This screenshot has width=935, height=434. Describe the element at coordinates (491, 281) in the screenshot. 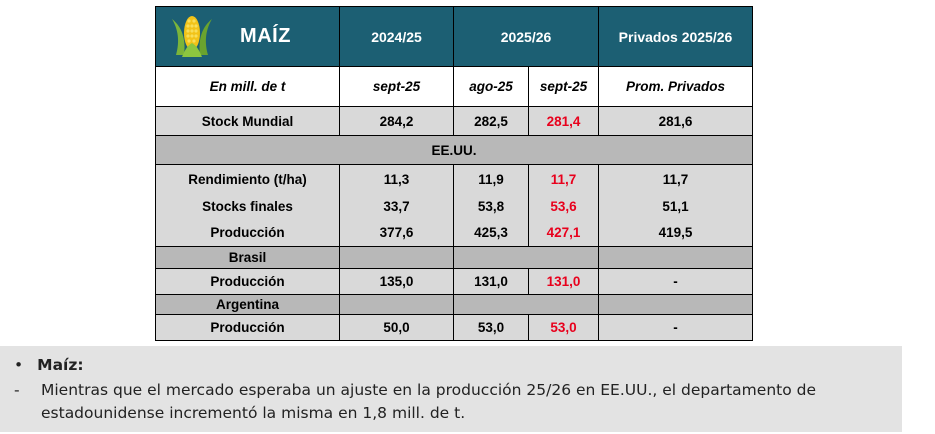

I see `table-cell: 131,0` at that location.